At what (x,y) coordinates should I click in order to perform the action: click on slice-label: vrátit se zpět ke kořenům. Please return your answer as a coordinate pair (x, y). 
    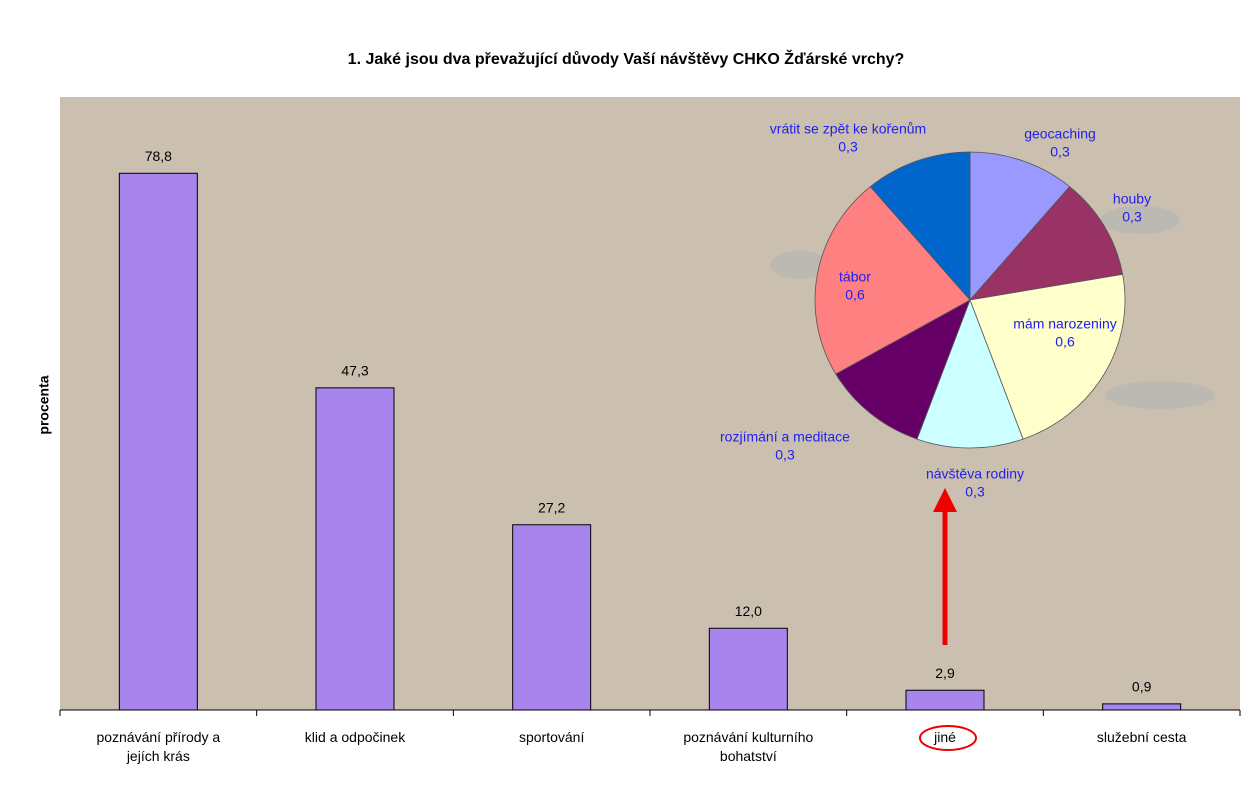
    Looking at the image, I should click on (848, 129).